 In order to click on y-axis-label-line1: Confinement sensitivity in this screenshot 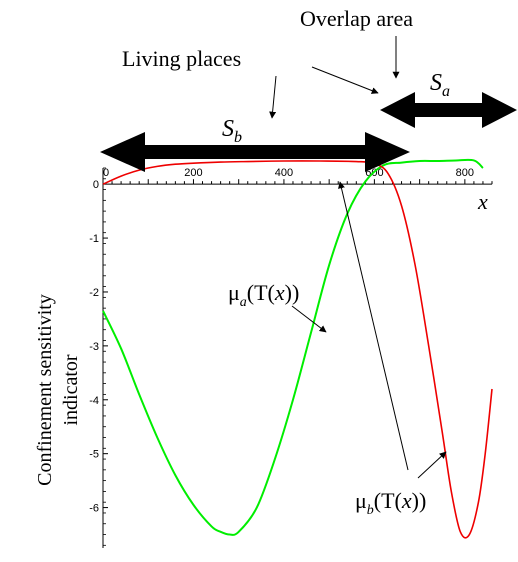, I will do `click(45, 390)`.